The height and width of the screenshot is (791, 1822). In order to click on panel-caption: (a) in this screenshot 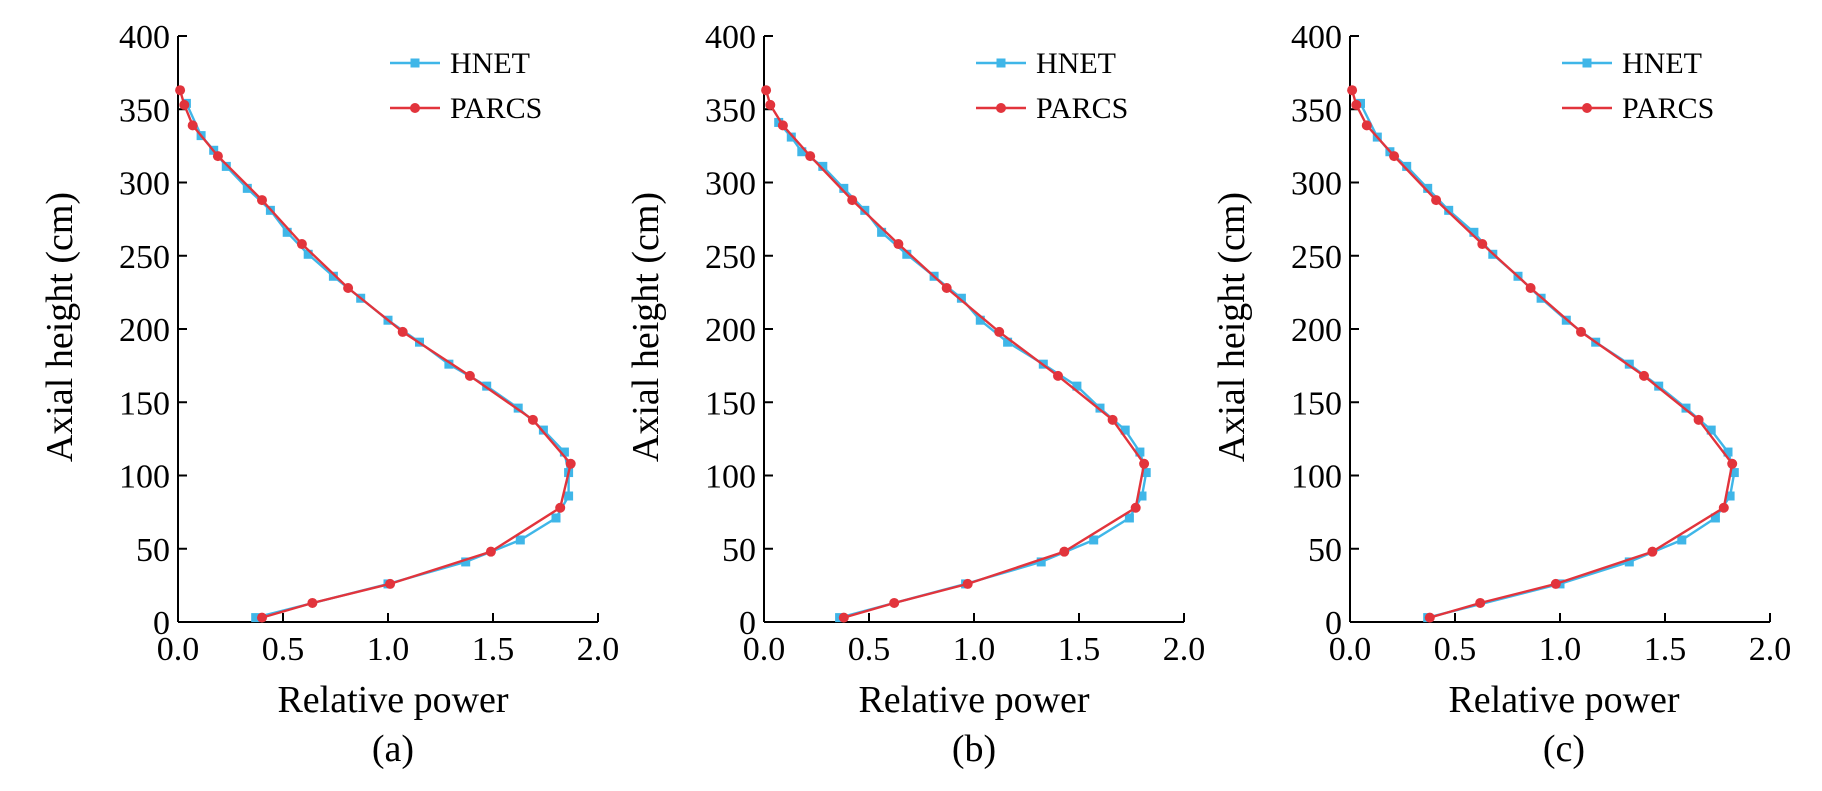, I will do `click(393, 749)`.